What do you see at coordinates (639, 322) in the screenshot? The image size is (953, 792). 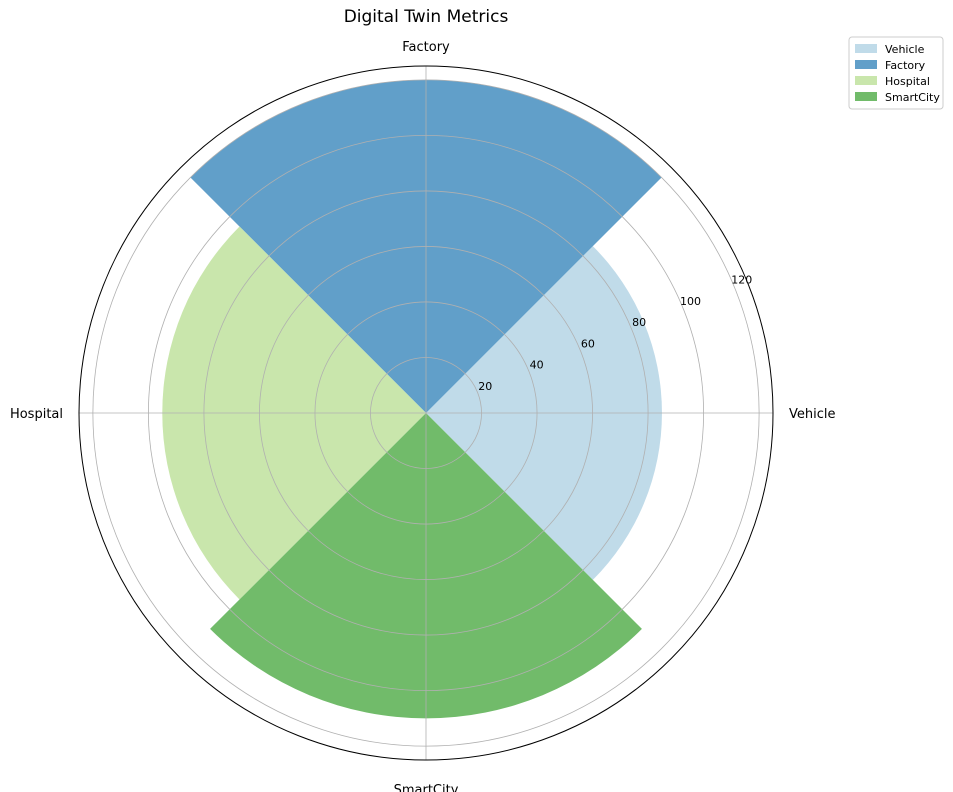 I see `r-tick-label: 80` at bounding box center [639, 322].